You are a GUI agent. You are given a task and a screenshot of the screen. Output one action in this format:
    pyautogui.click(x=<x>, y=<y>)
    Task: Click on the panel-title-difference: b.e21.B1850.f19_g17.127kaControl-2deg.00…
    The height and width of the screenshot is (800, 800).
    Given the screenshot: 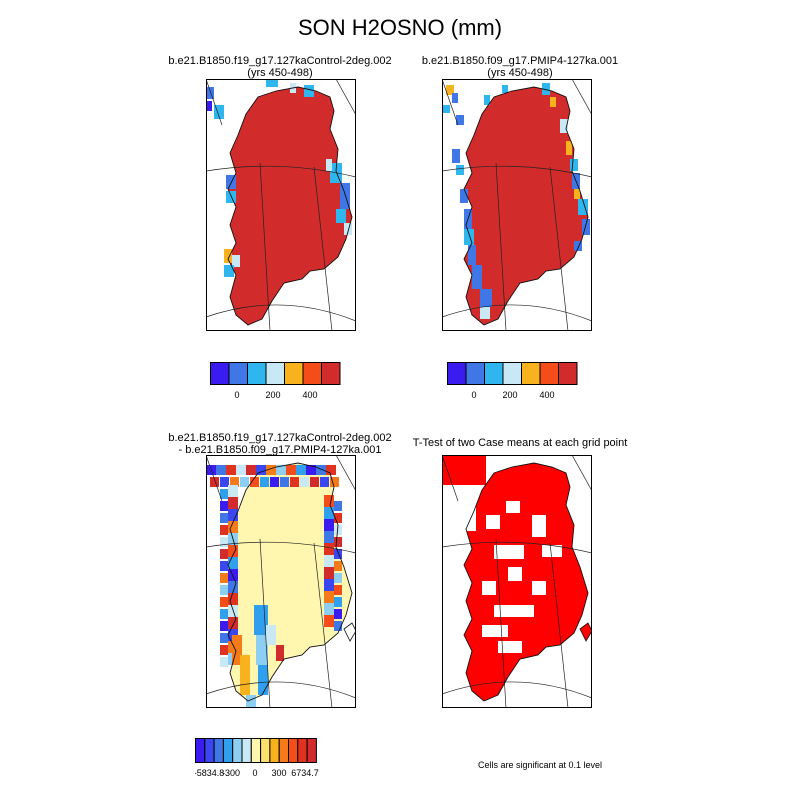 What is the action you would take?
    pyautogui.click(x=280, y=444)
    